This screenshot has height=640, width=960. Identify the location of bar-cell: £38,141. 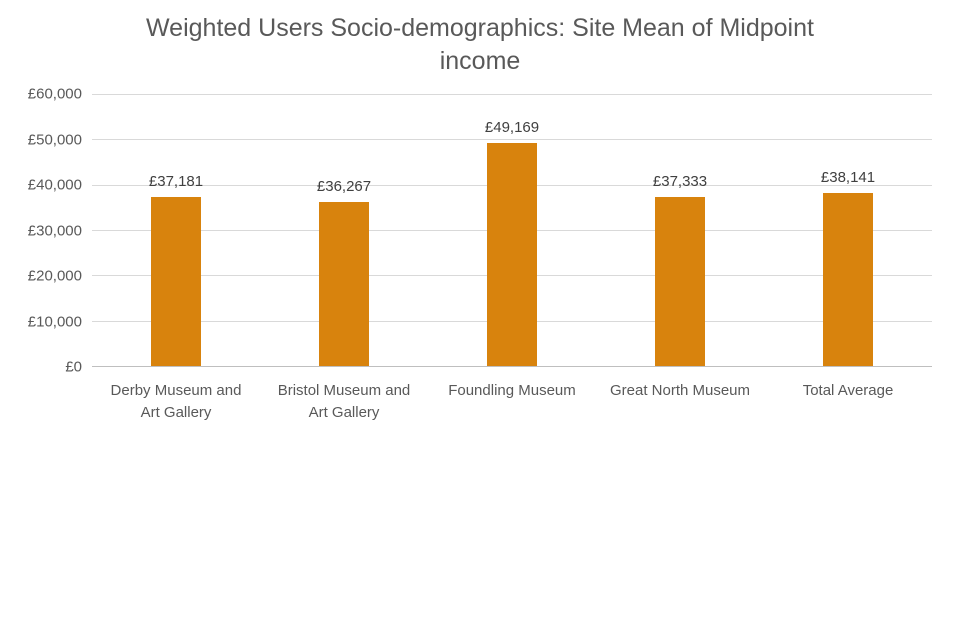
(848, 230).